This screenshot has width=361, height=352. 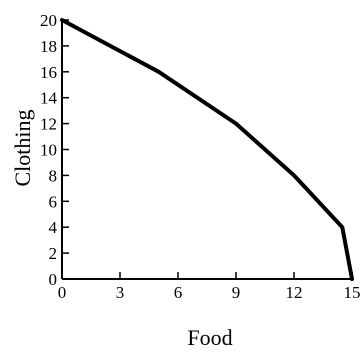 I want to click on y-tick-label: 6, so click(x=53, y=201).